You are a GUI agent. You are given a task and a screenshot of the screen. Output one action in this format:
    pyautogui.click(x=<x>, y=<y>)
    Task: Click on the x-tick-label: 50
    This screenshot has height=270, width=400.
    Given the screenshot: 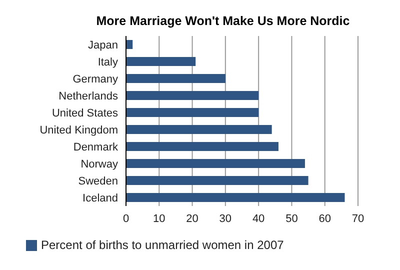 What is the action you would take?
    pyautogui.click(x=292, y=218)
    